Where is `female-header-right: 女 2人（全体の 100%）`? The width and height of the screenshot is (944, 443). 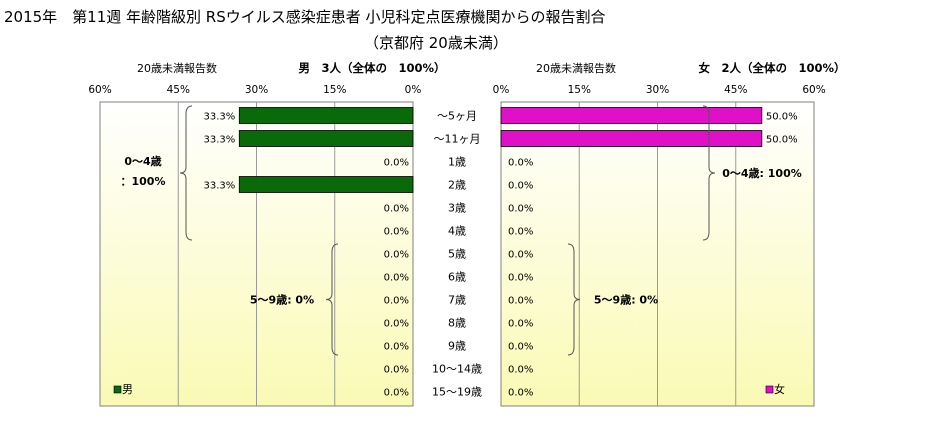
female-header-right: 女 2人（全体の 100%） is located at coordinates (771, 68).